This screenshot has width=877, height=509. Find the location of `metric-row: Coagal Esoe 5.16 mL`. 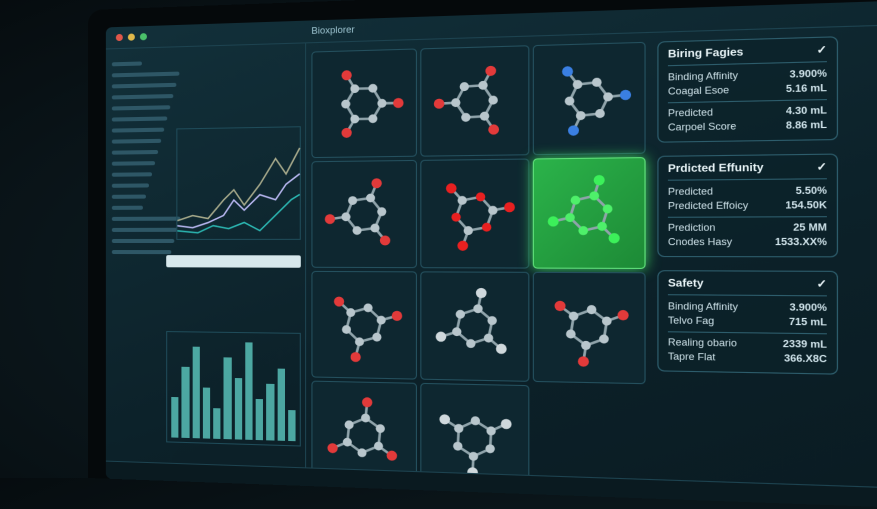

metric-row: Coagal Esoe 5.16 mL is located at coordinates (747, 90).